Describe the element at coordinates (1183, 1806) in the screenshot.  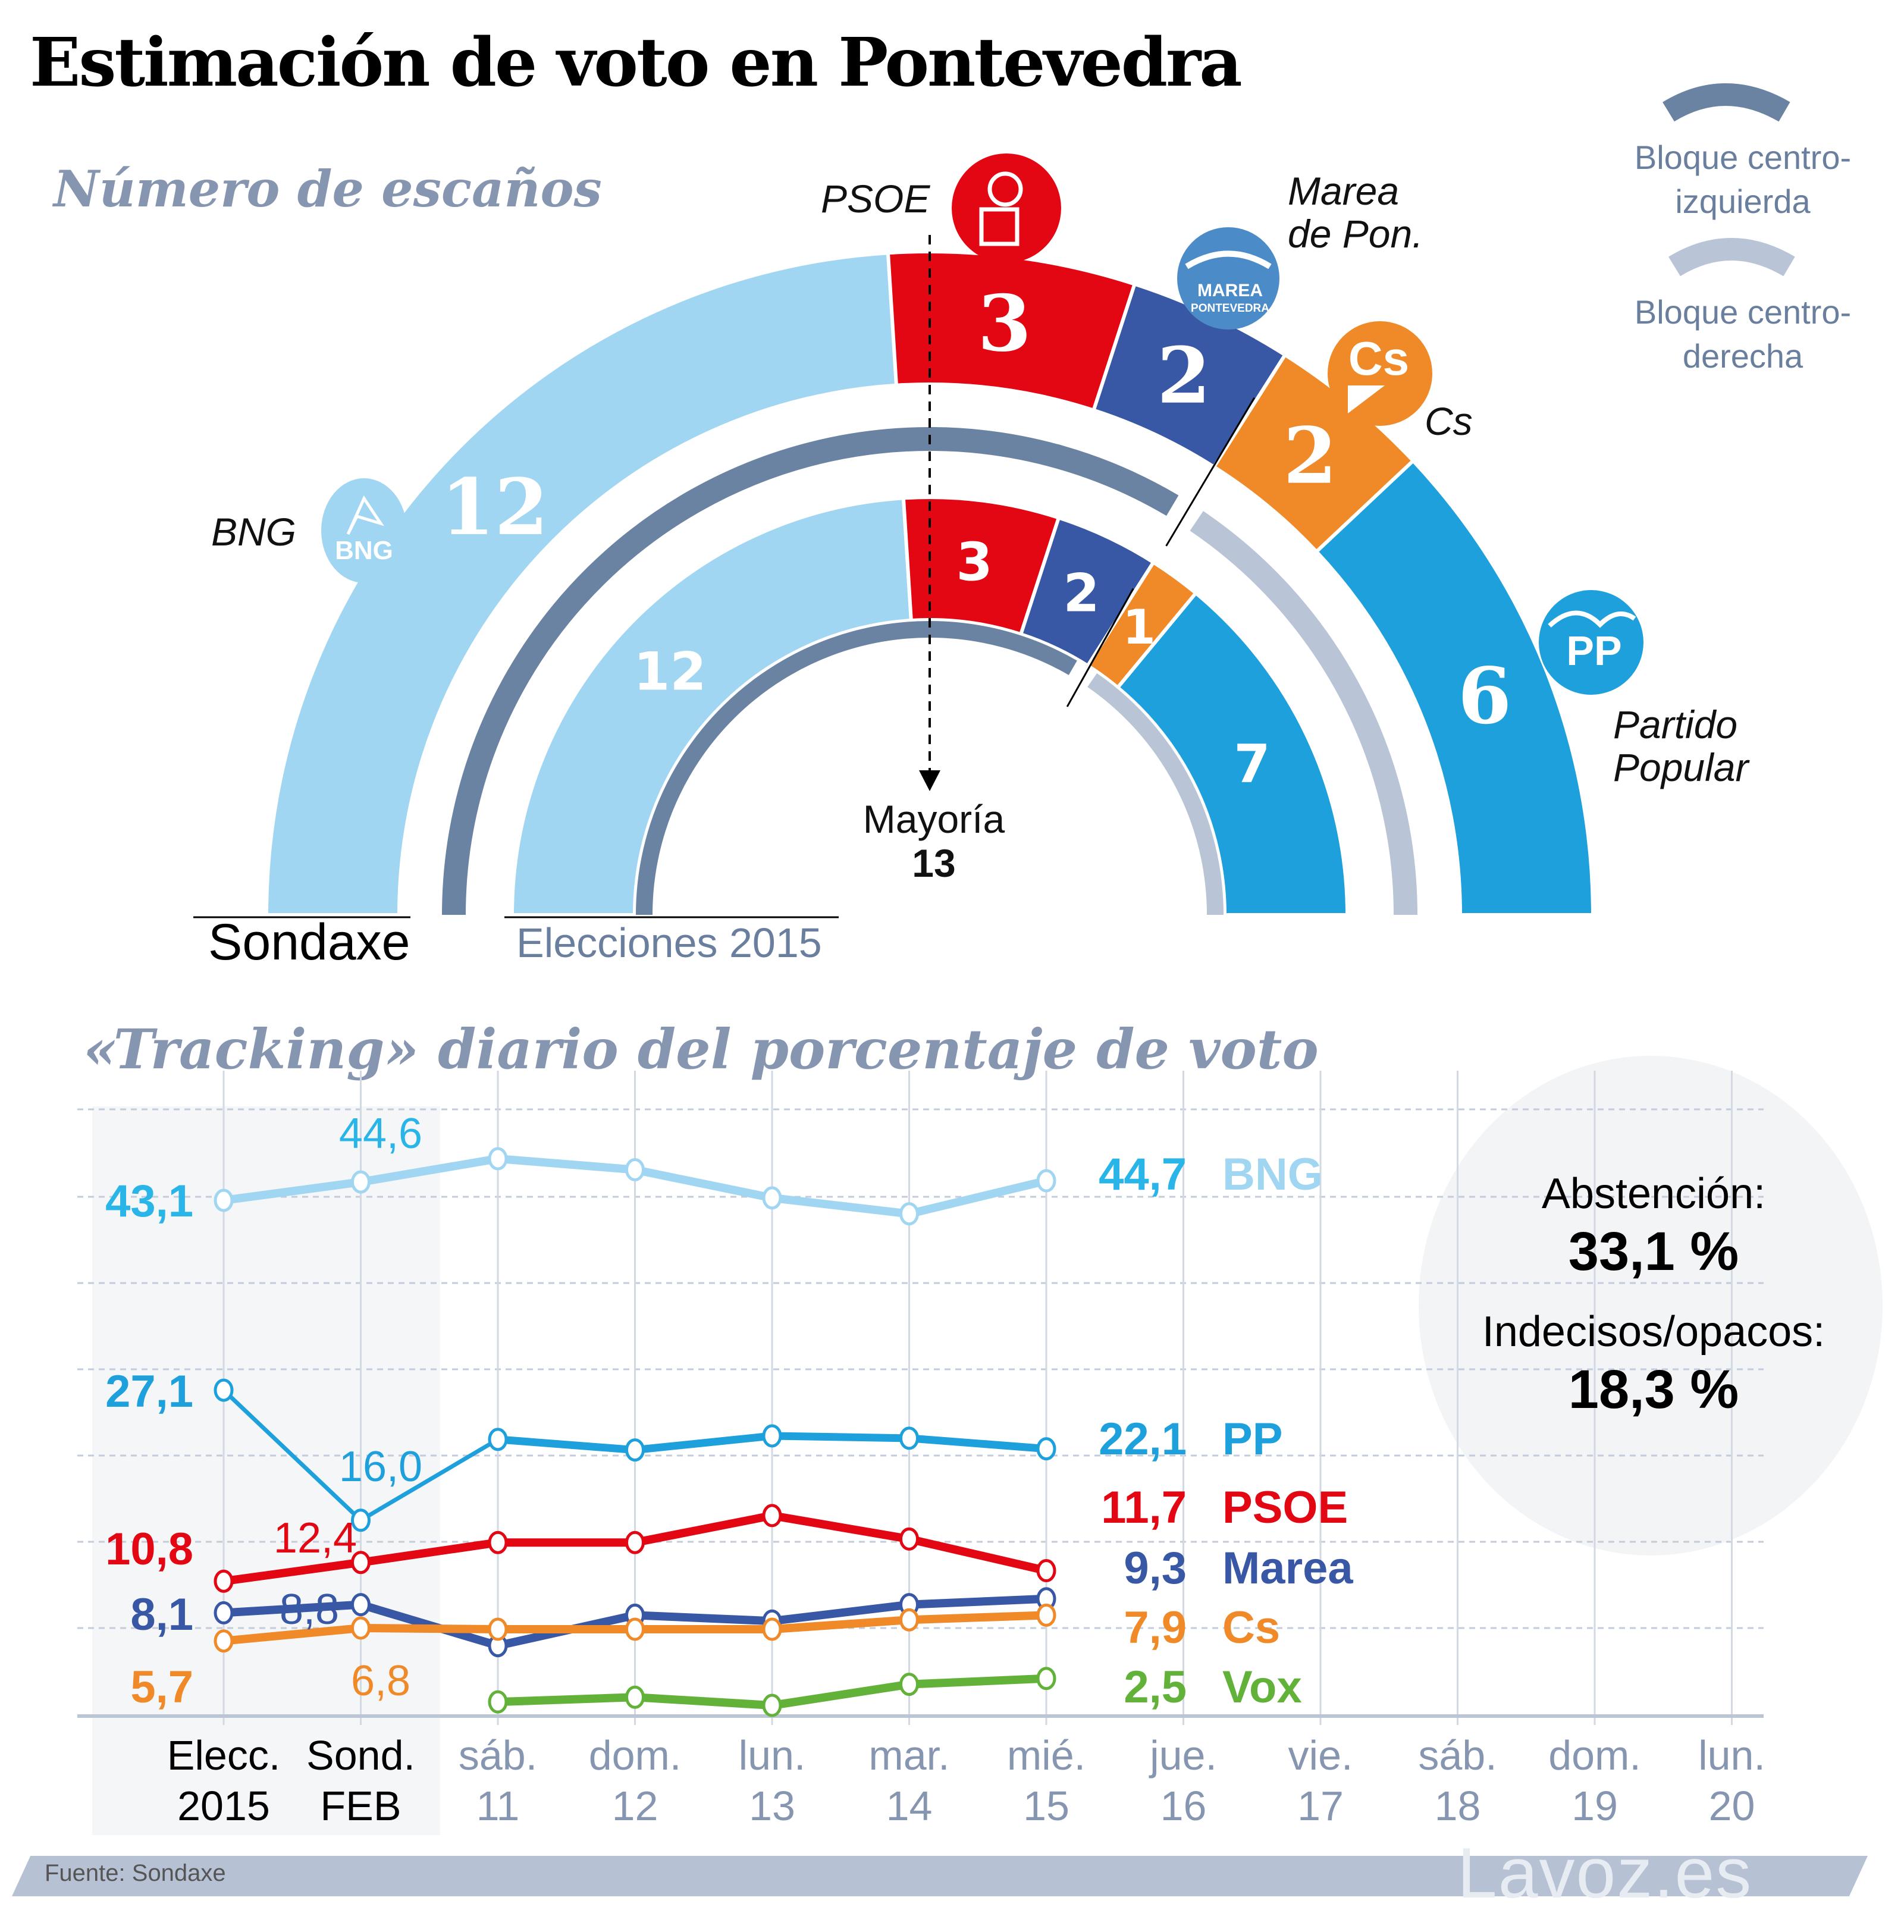
I see `x-tick-label: 16` at that location.